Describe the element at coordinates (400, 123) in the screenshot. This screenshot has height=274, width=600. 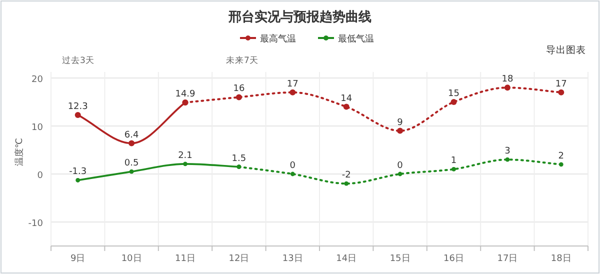
I see `data-label: 9` at that location.